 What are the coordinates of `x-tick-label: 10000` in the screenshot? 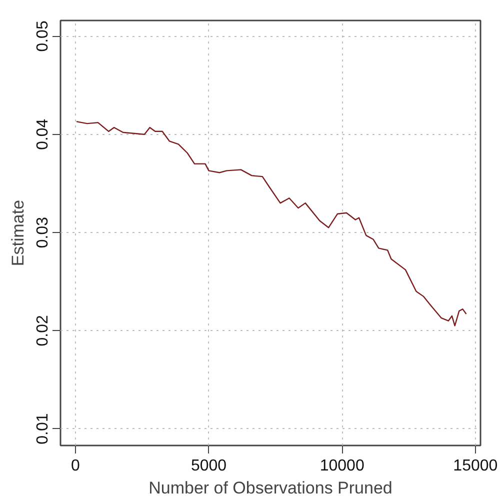 It's located at (342, 466).